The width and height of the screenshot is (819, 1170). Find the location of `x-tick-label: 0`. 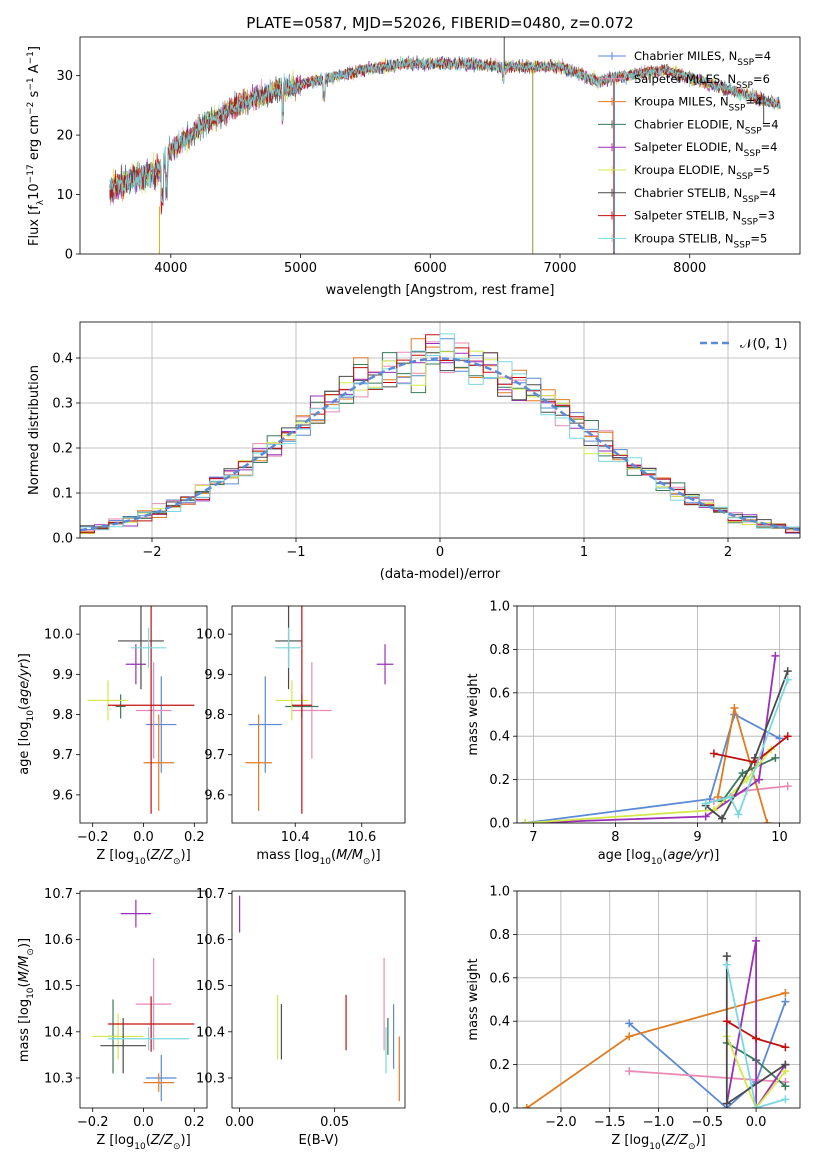

x-tick-label: 0 is located at coordinates (440, 552).